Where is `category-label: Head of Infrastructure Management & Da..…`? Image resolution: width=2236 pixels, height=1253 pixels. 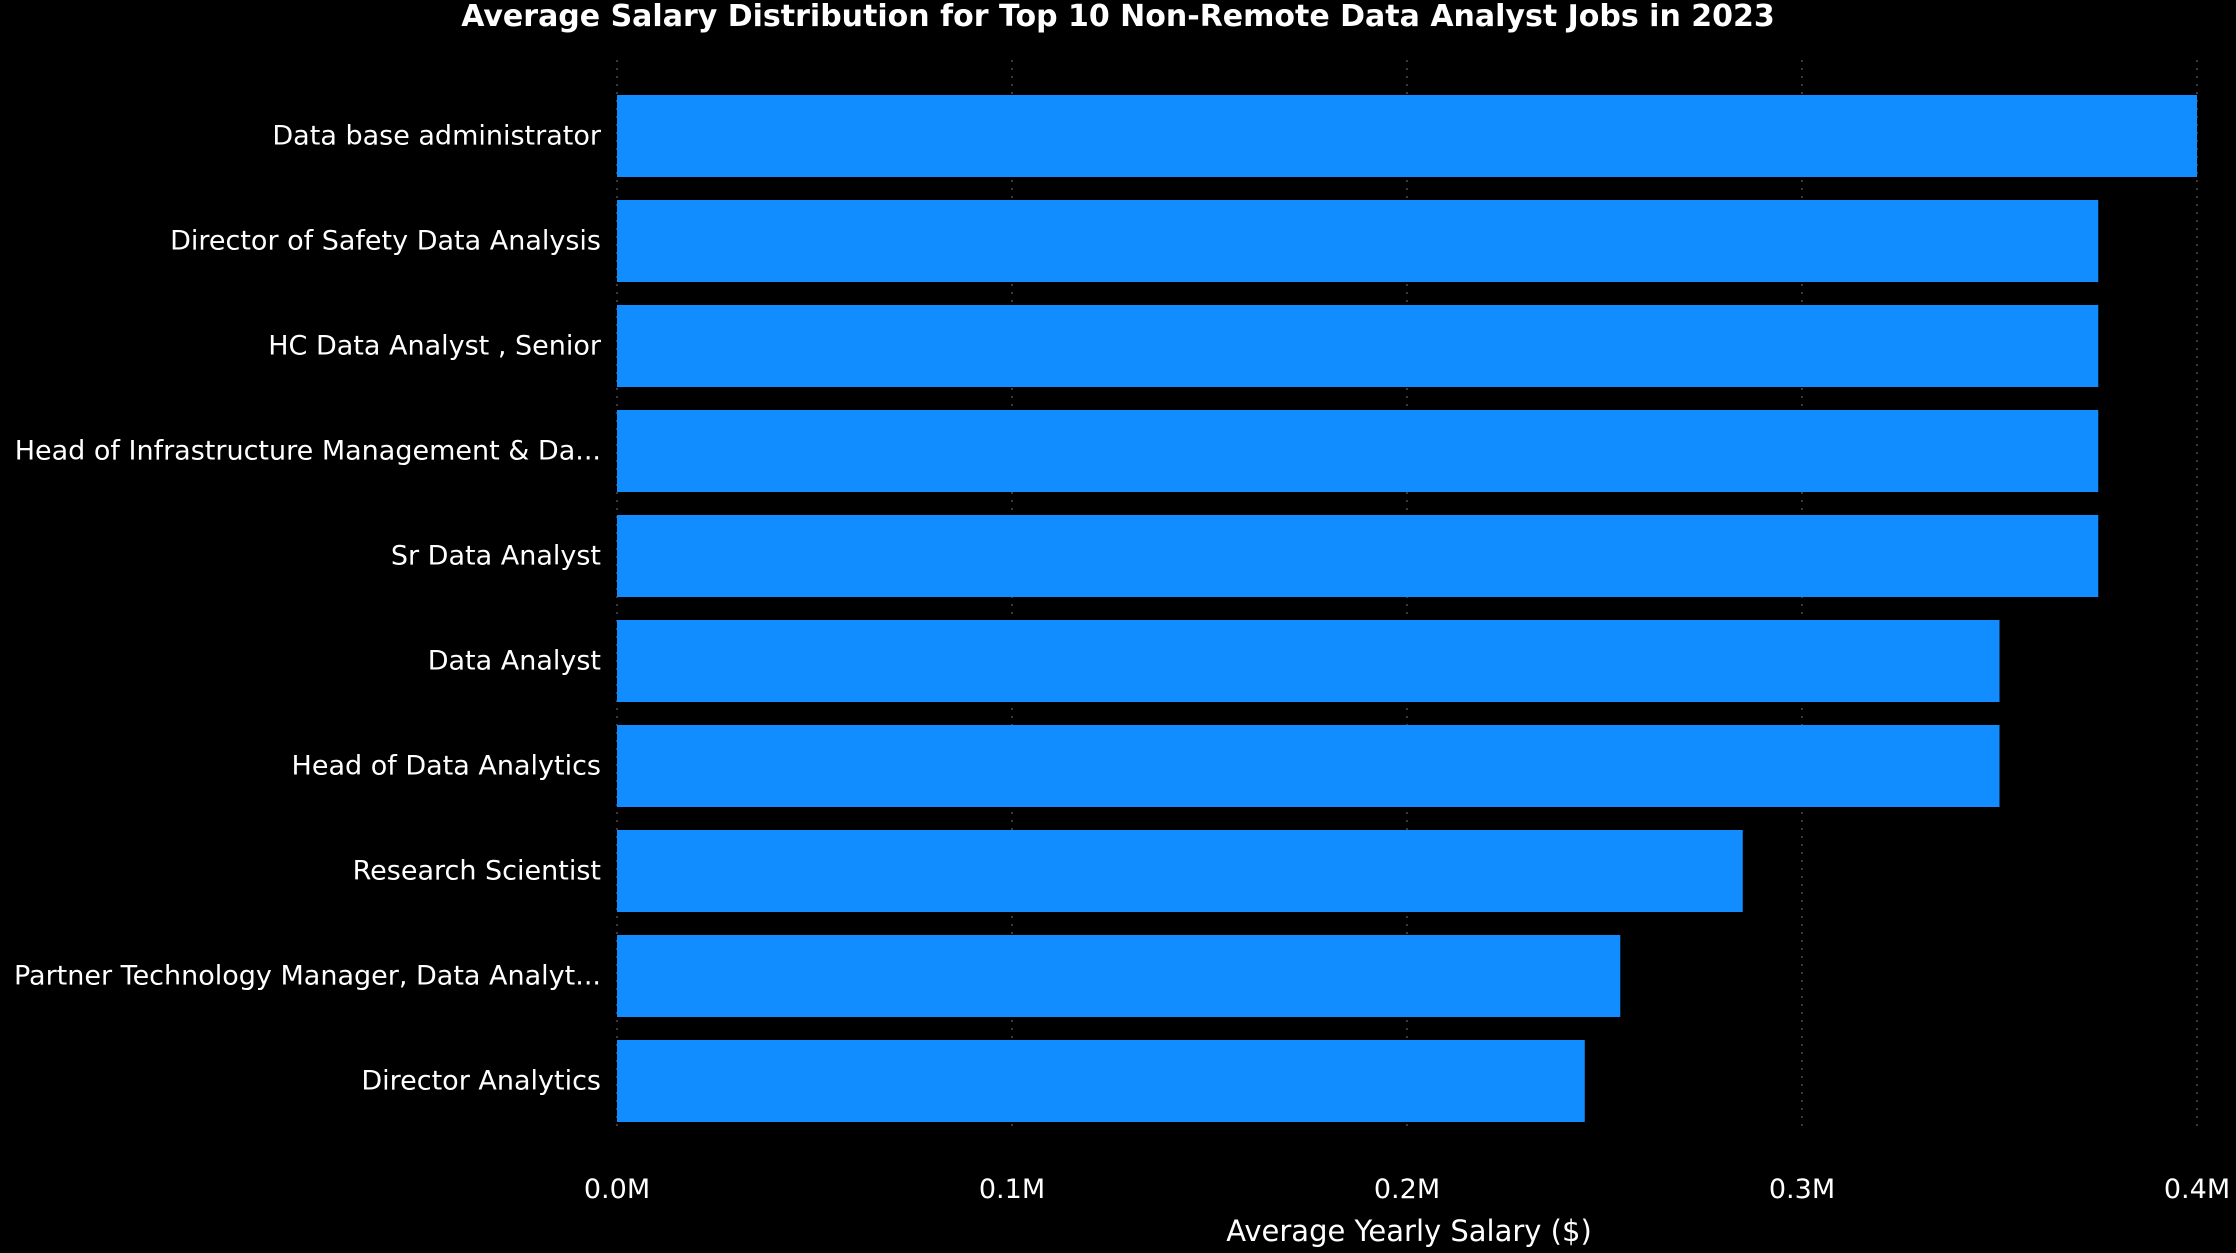
category-label: Head of Infrastructure Management & Da..… is located at coordinates (308, 451).